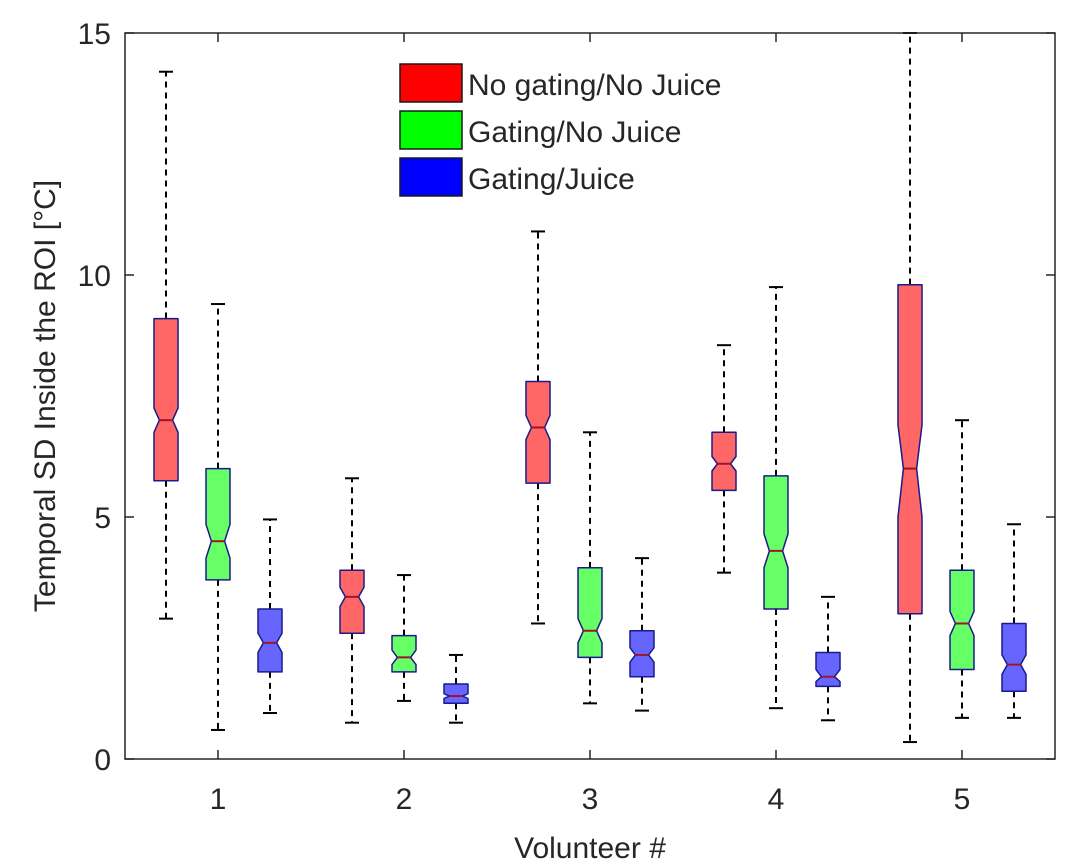 The image size is (1090, 867). What do you see at coordinates (962, 799) in the screenshot?
I see `x-tick-label: 5` at bounding box center [962, 799].